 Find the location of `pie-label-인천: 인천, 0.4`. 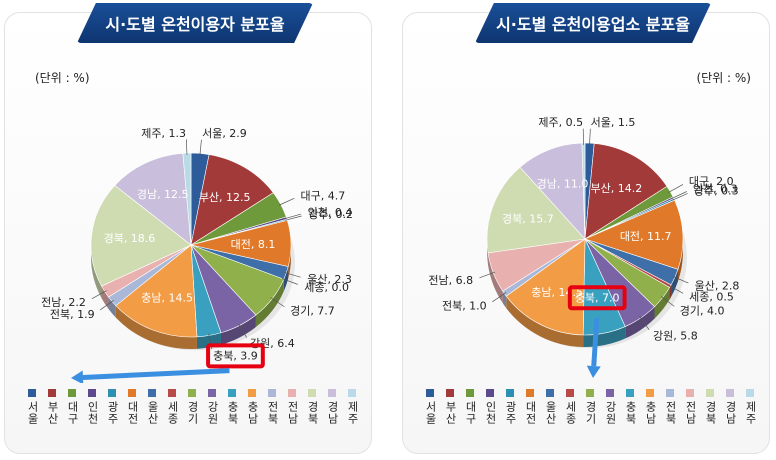

pie-label-인천: 인천, 0.4 is located at coordinates (330, 212).